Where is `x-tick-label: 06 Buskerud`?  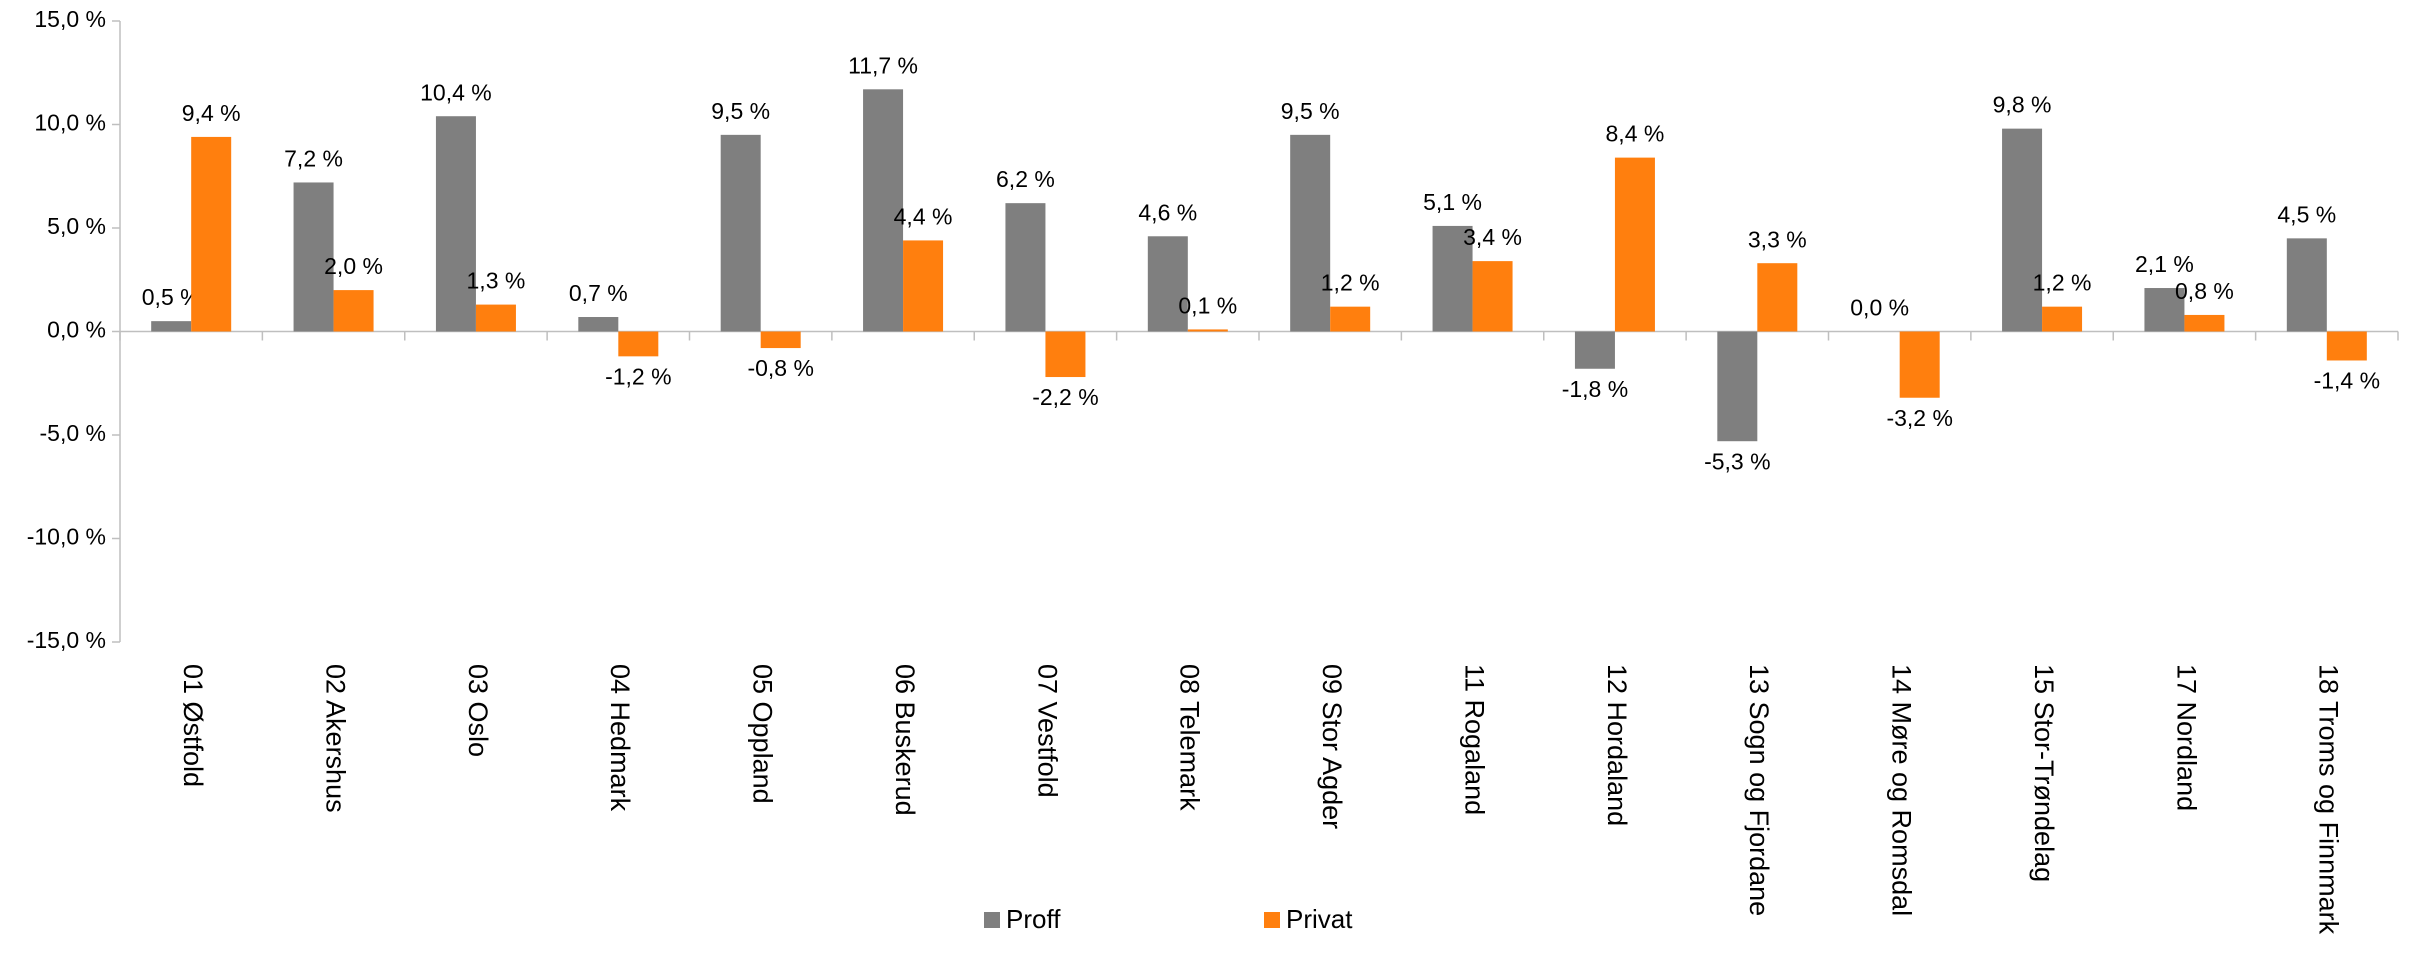
x-tick-label: 06 Buskerud is located at coordinates (905, 740).